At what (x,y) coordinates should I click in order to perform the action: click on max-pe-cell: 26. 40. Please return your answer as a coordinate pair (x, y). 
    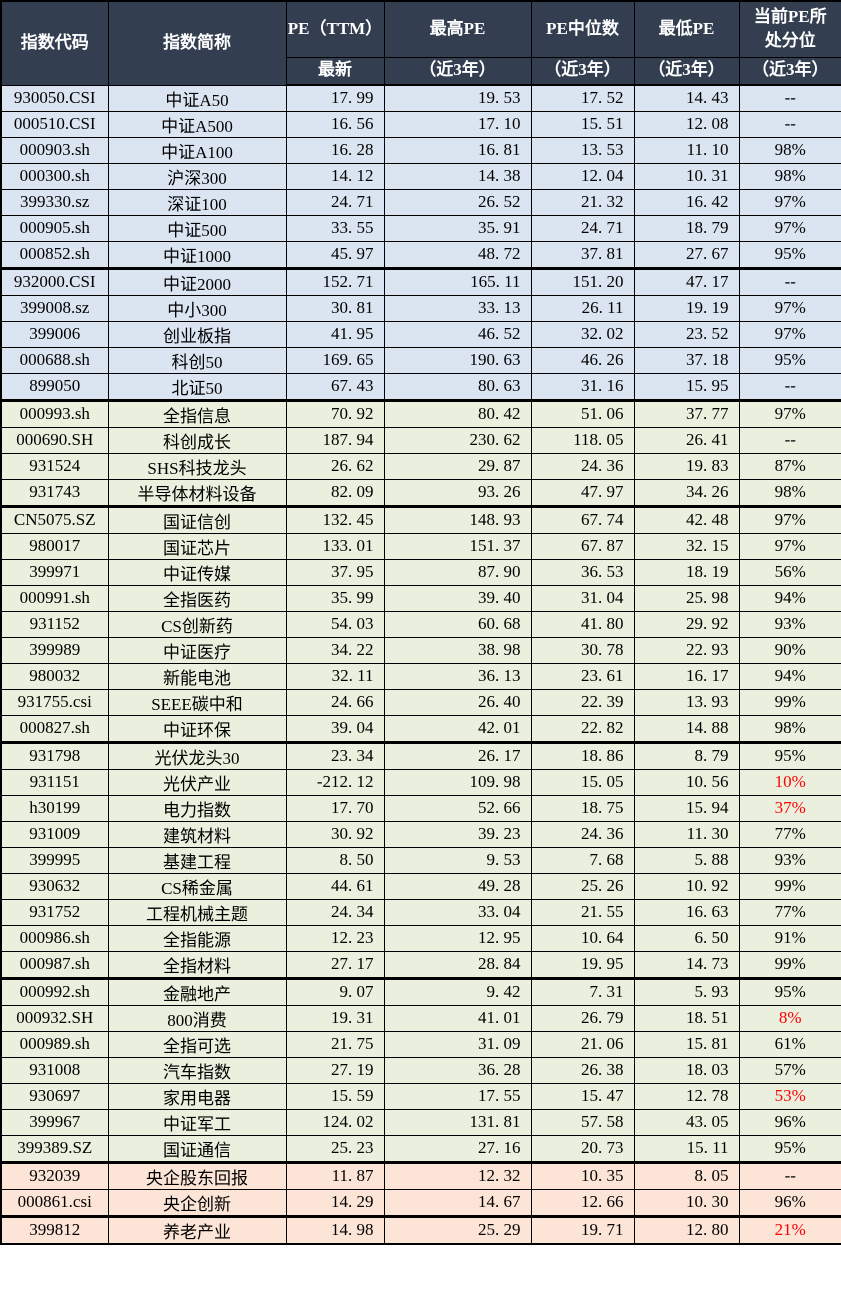
    Looking at the image, I should click on (457, 702).